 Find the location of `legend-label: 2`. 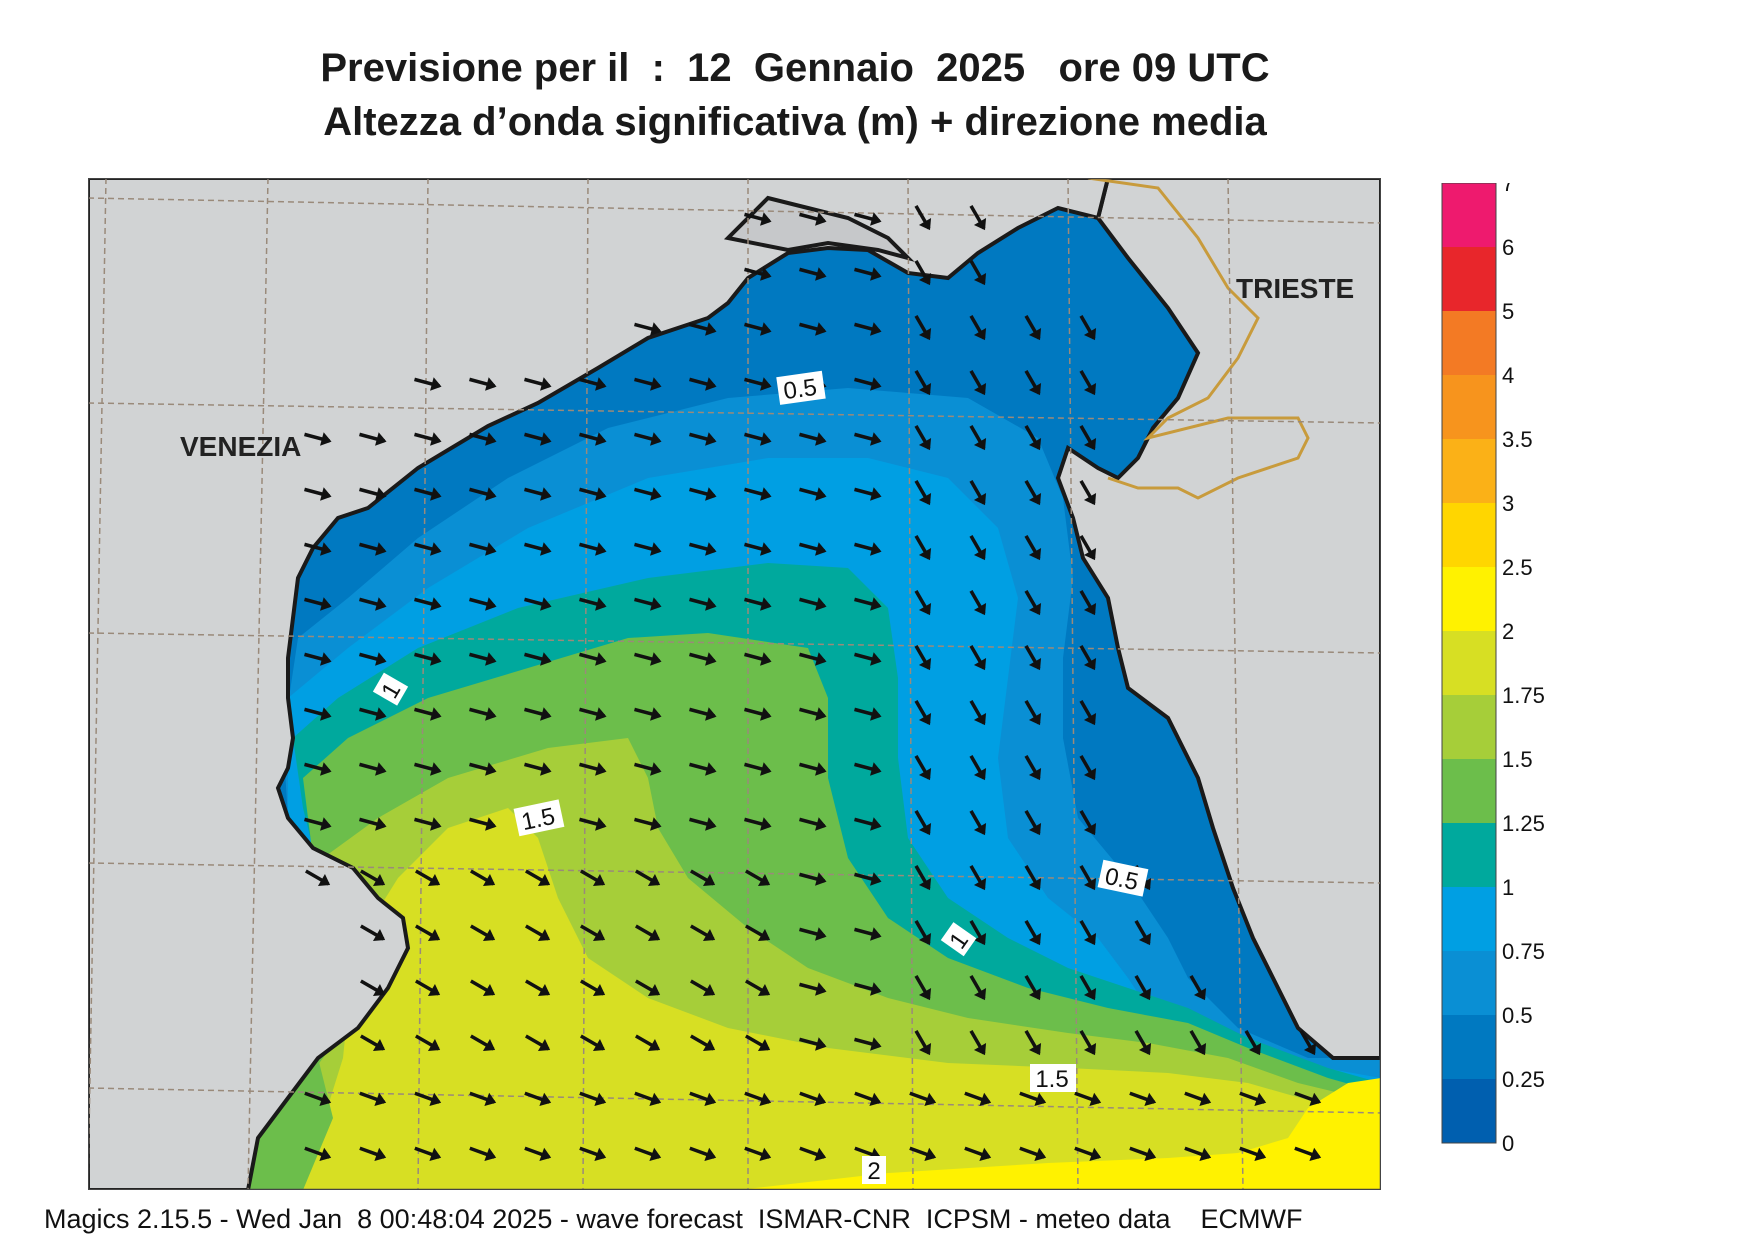

legend-label: 2 is located at coordinates (1508, 631).